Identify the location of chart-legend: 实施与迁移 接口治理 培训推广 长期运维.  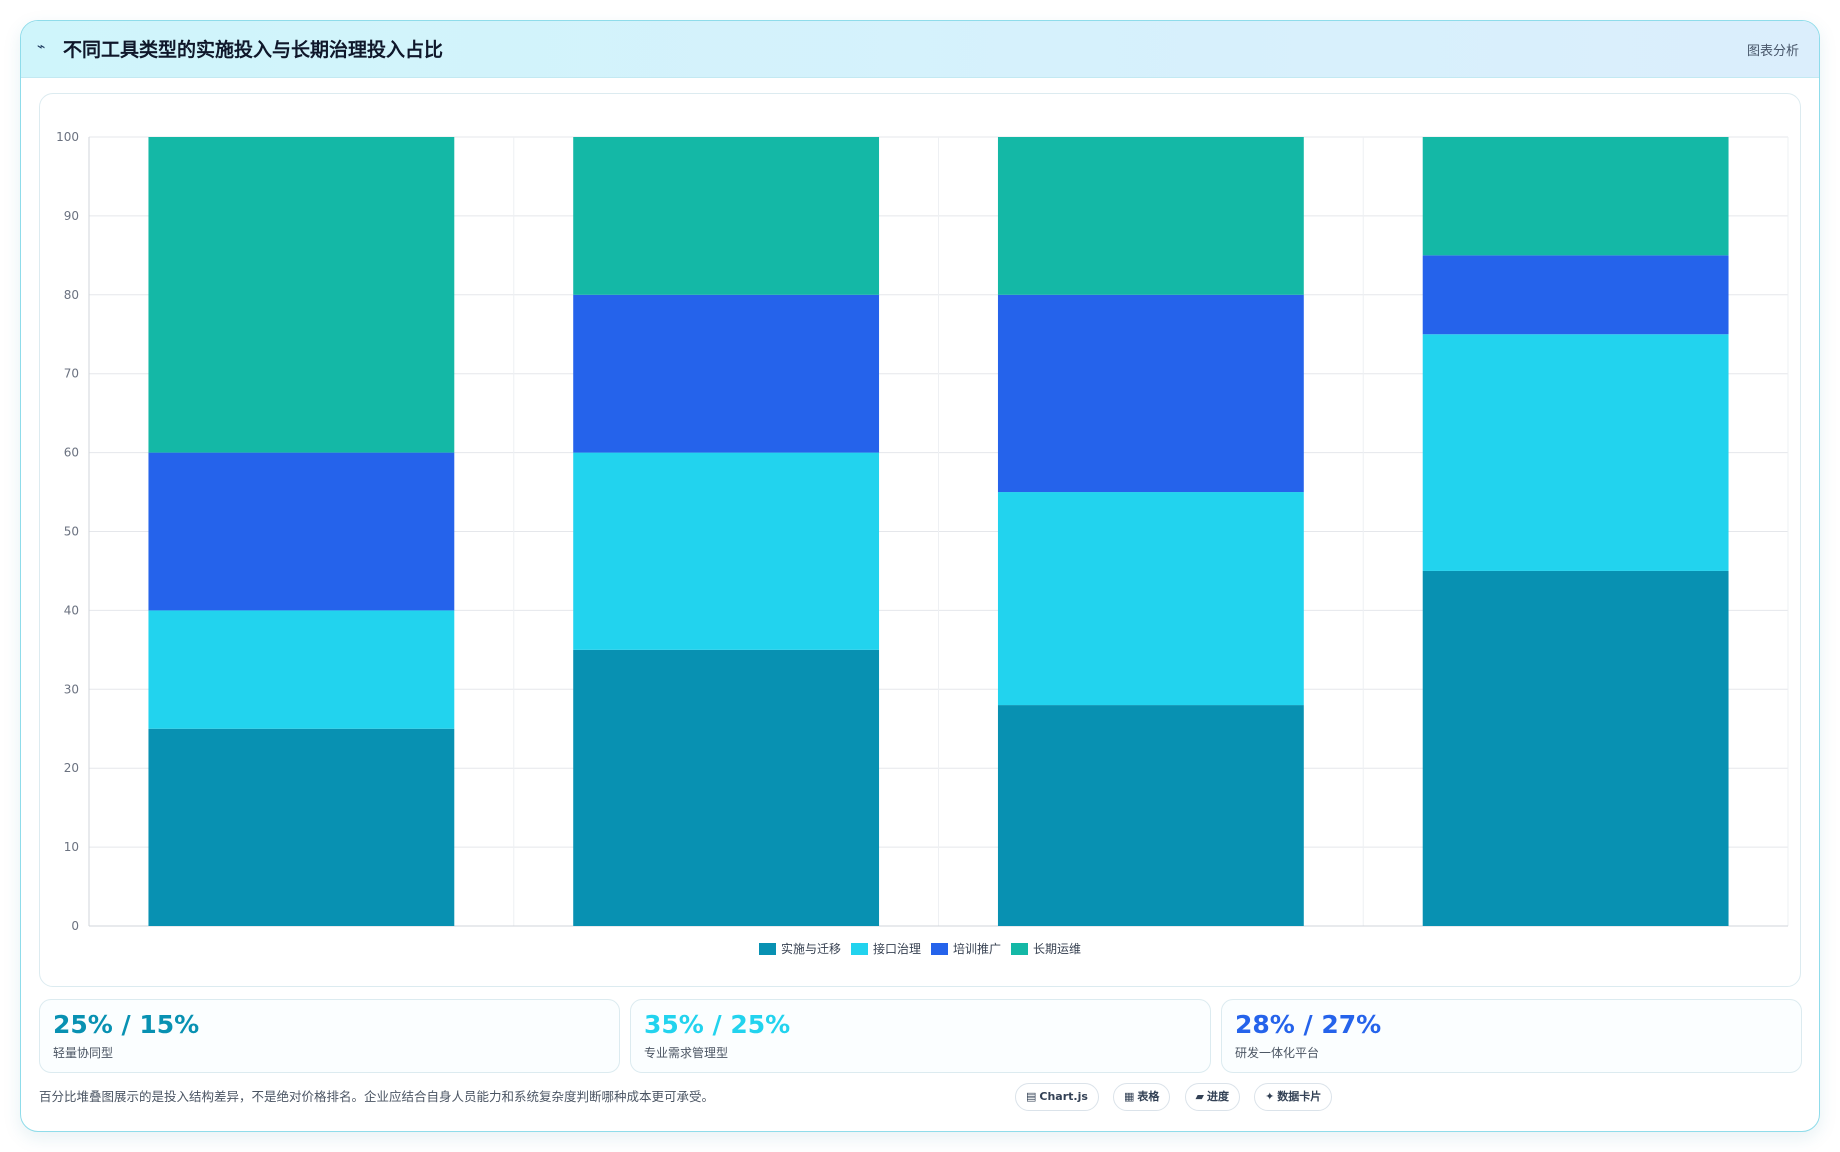
(920, 948).